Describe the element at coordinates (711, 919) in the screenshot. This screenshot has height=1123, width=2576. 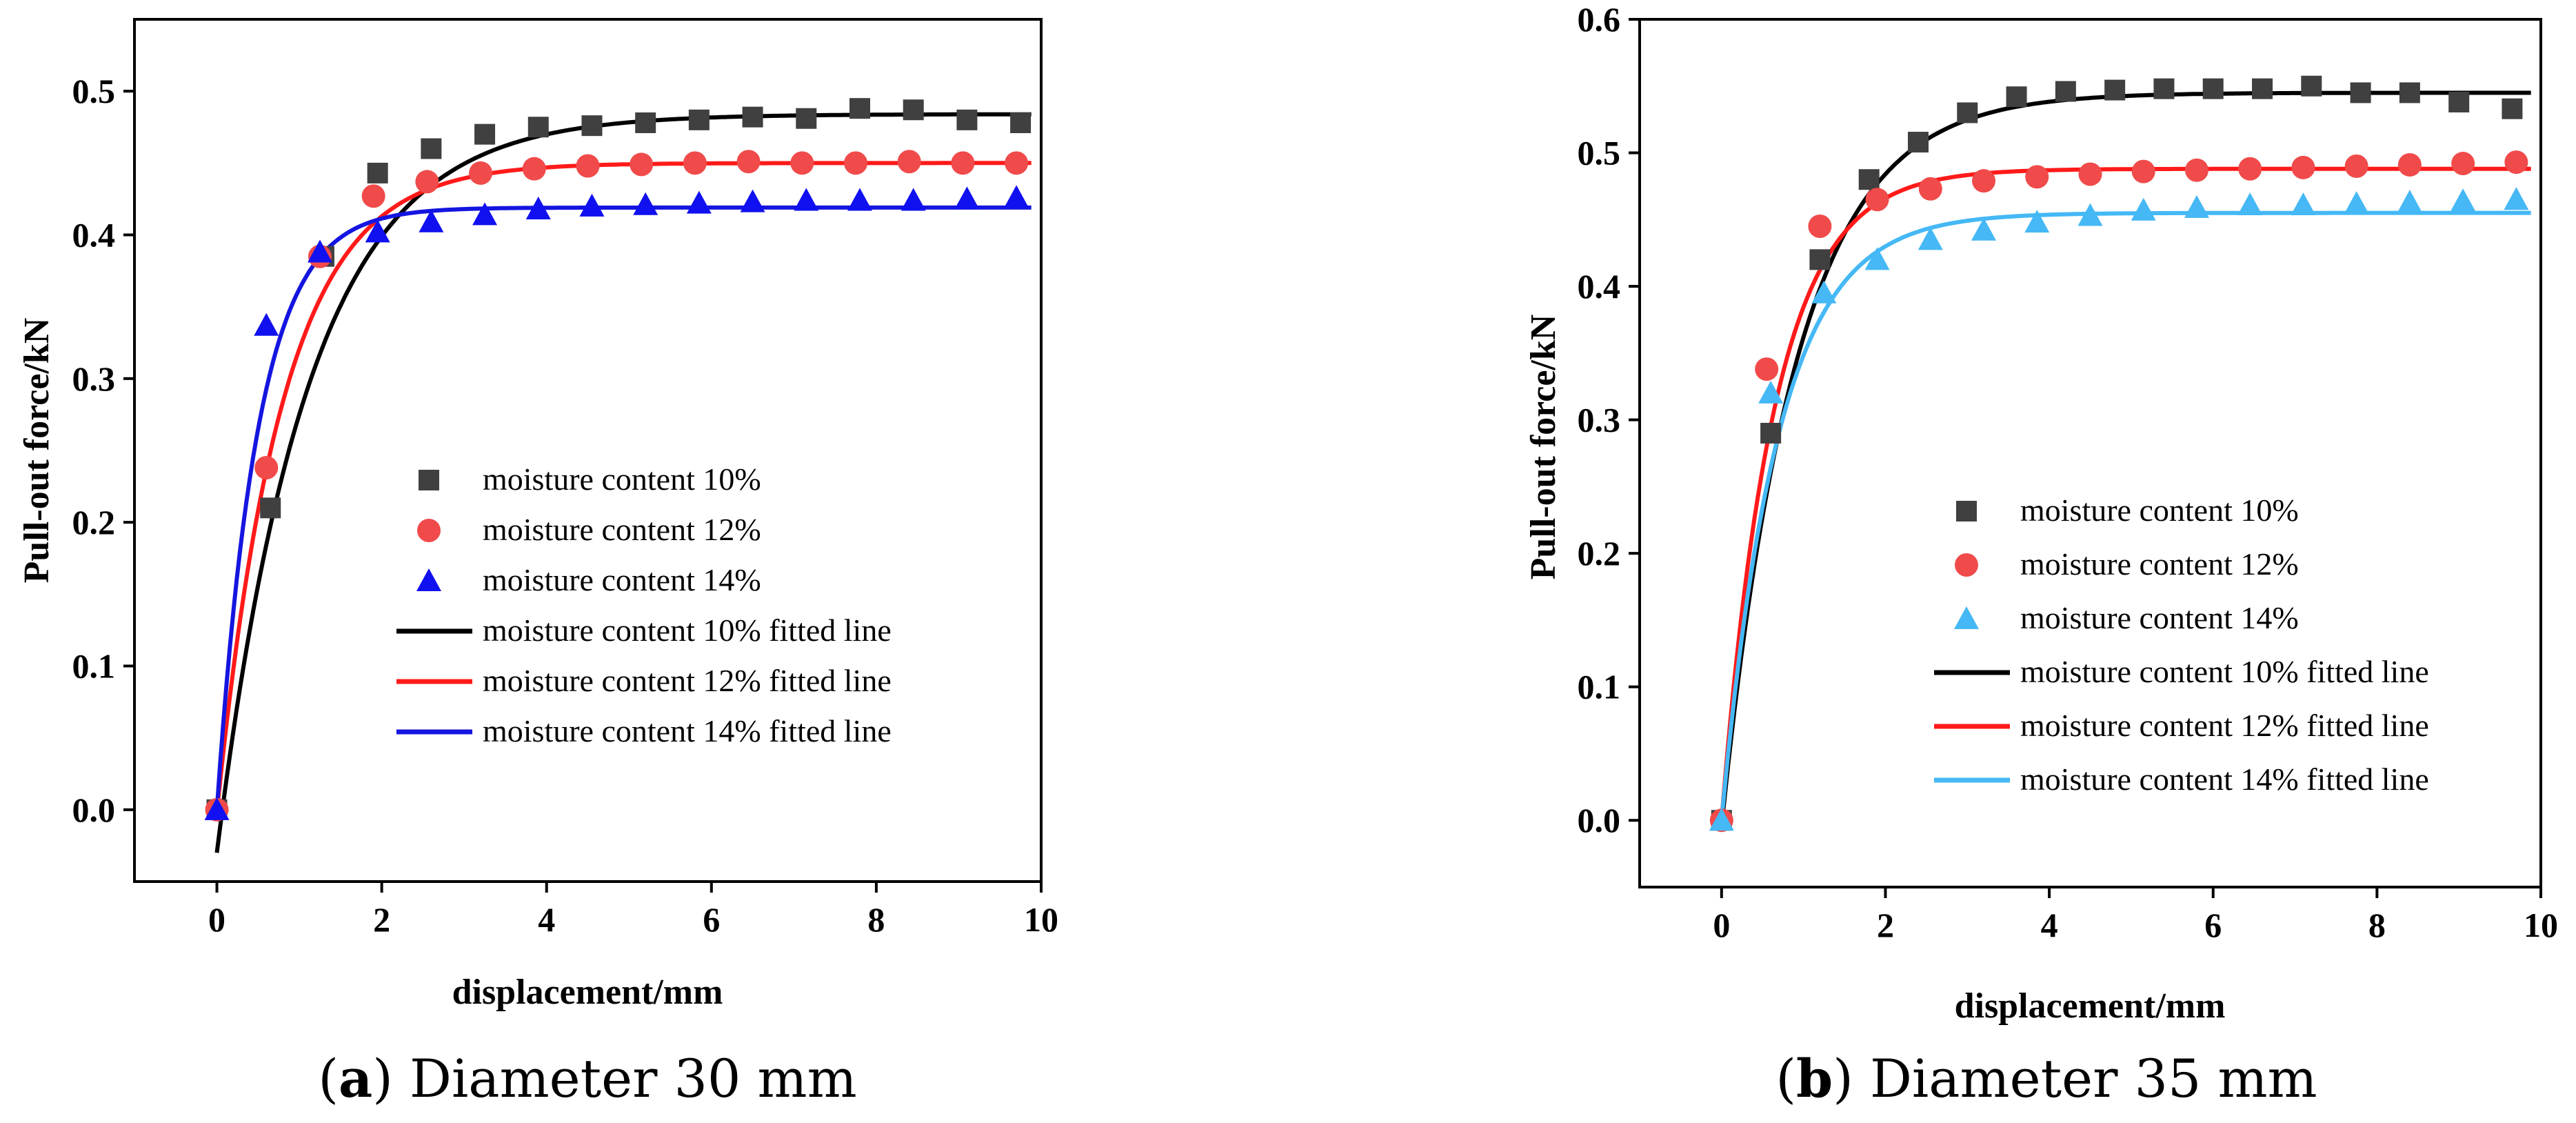
I see `x-tick-label: 6` at that location.